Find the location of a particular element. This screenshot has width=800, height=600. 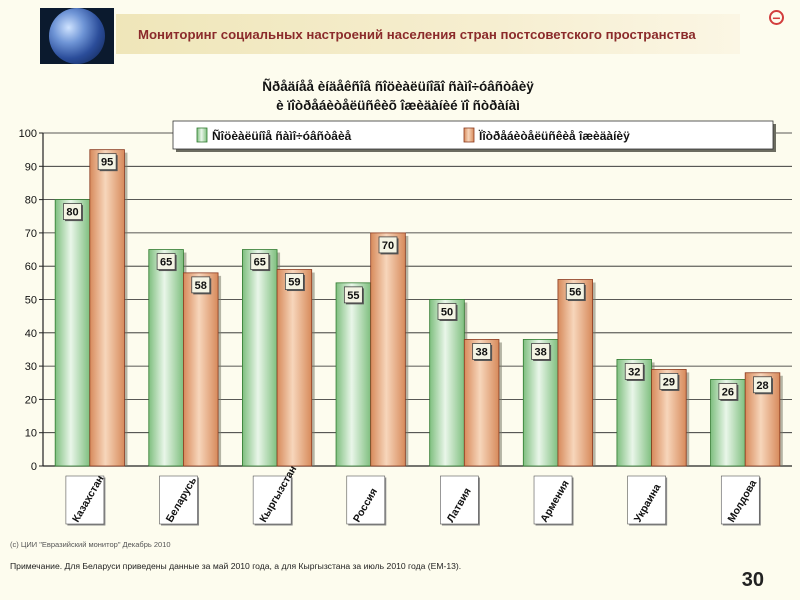

globe-logo is located at coordinates (77, 36).